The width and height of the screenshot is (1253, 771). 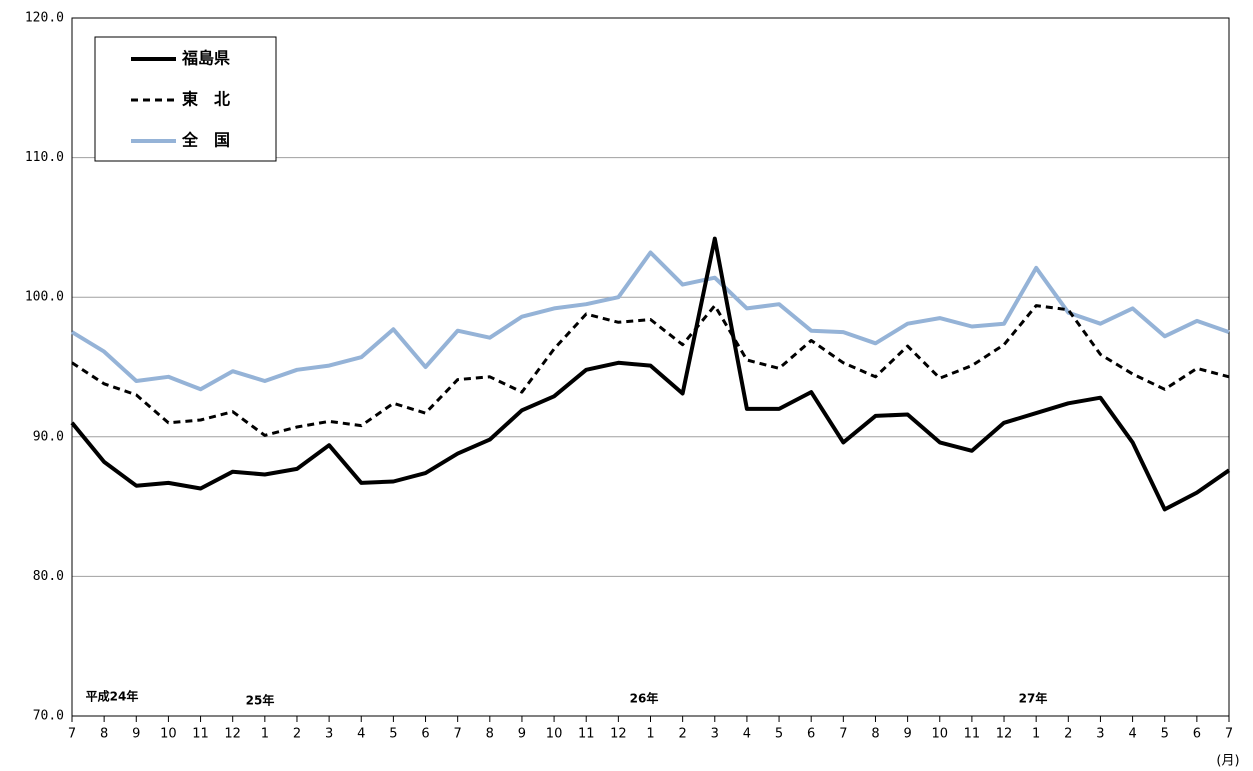 I want to click on year-label: 26年, so click(x=644, y=698).